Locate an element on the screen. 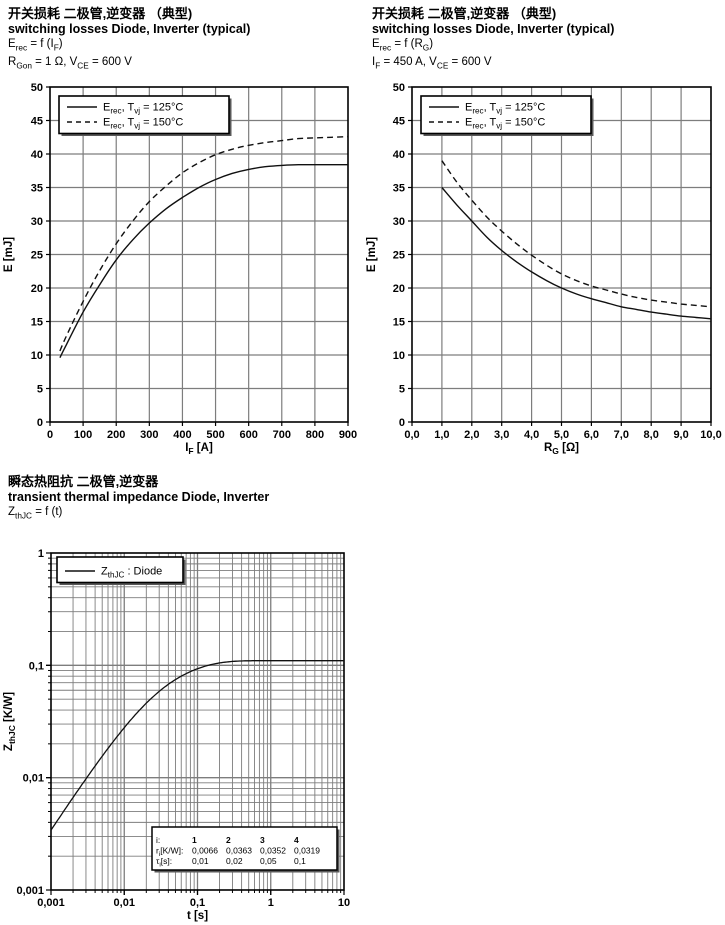 Image resolution: width=725 pixels, height=925 pixels. svg-text: 900 is located at coordinates (348, 435).